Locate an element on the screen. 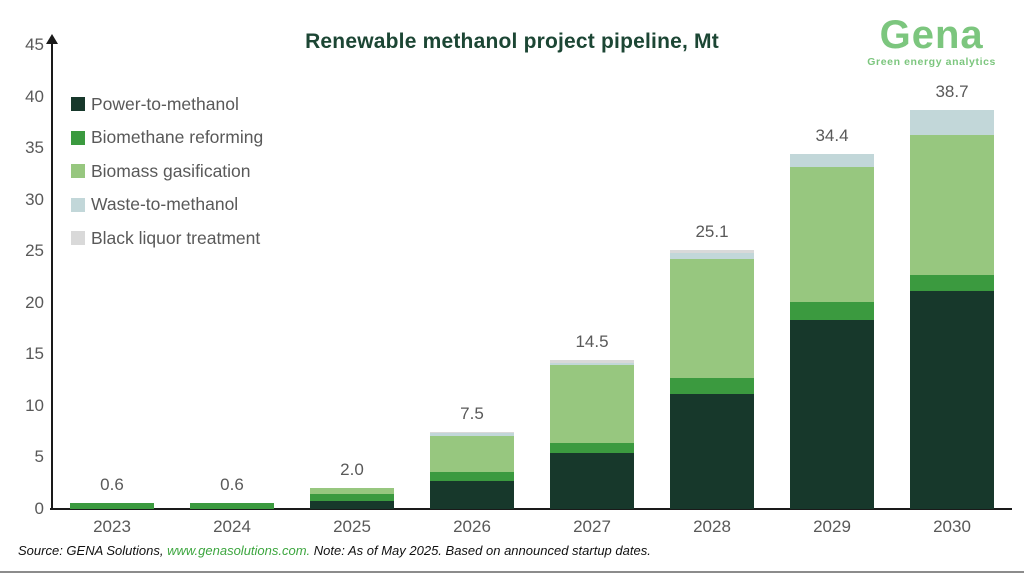  bar-segment-2028-biomass-gasification is located at coordinates (712, 319).